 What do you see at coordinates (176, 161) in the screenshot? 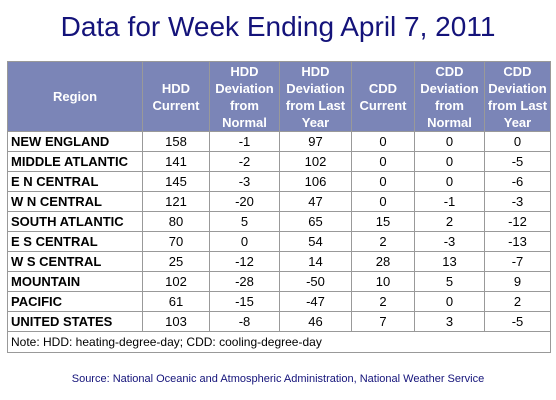
I see `value-cell: 141` at bounding box center [176, 161].